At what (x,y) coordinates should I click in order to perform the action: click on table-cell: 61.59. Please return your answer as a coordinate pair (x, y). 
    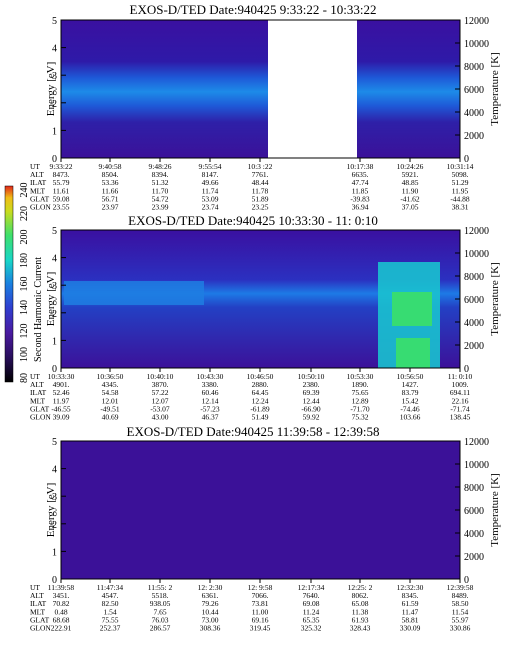
    Looking at the image, I should click on (410, 603).